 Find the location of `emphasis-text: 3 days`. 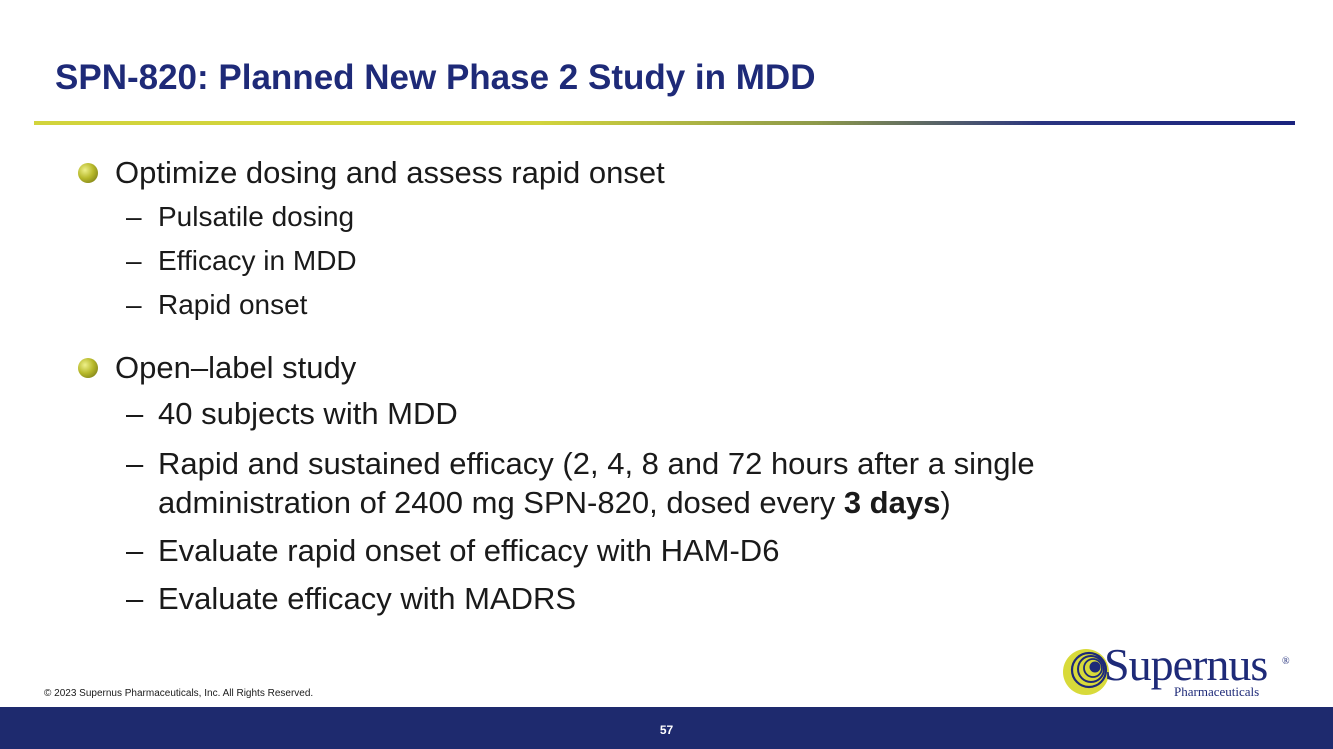

emphasis-text: 3 days is located at coordinates (892, 502).